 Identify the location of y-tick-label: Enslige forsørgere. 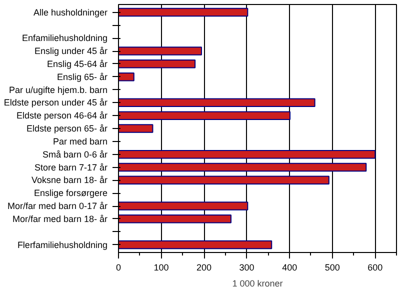
(71, 193).